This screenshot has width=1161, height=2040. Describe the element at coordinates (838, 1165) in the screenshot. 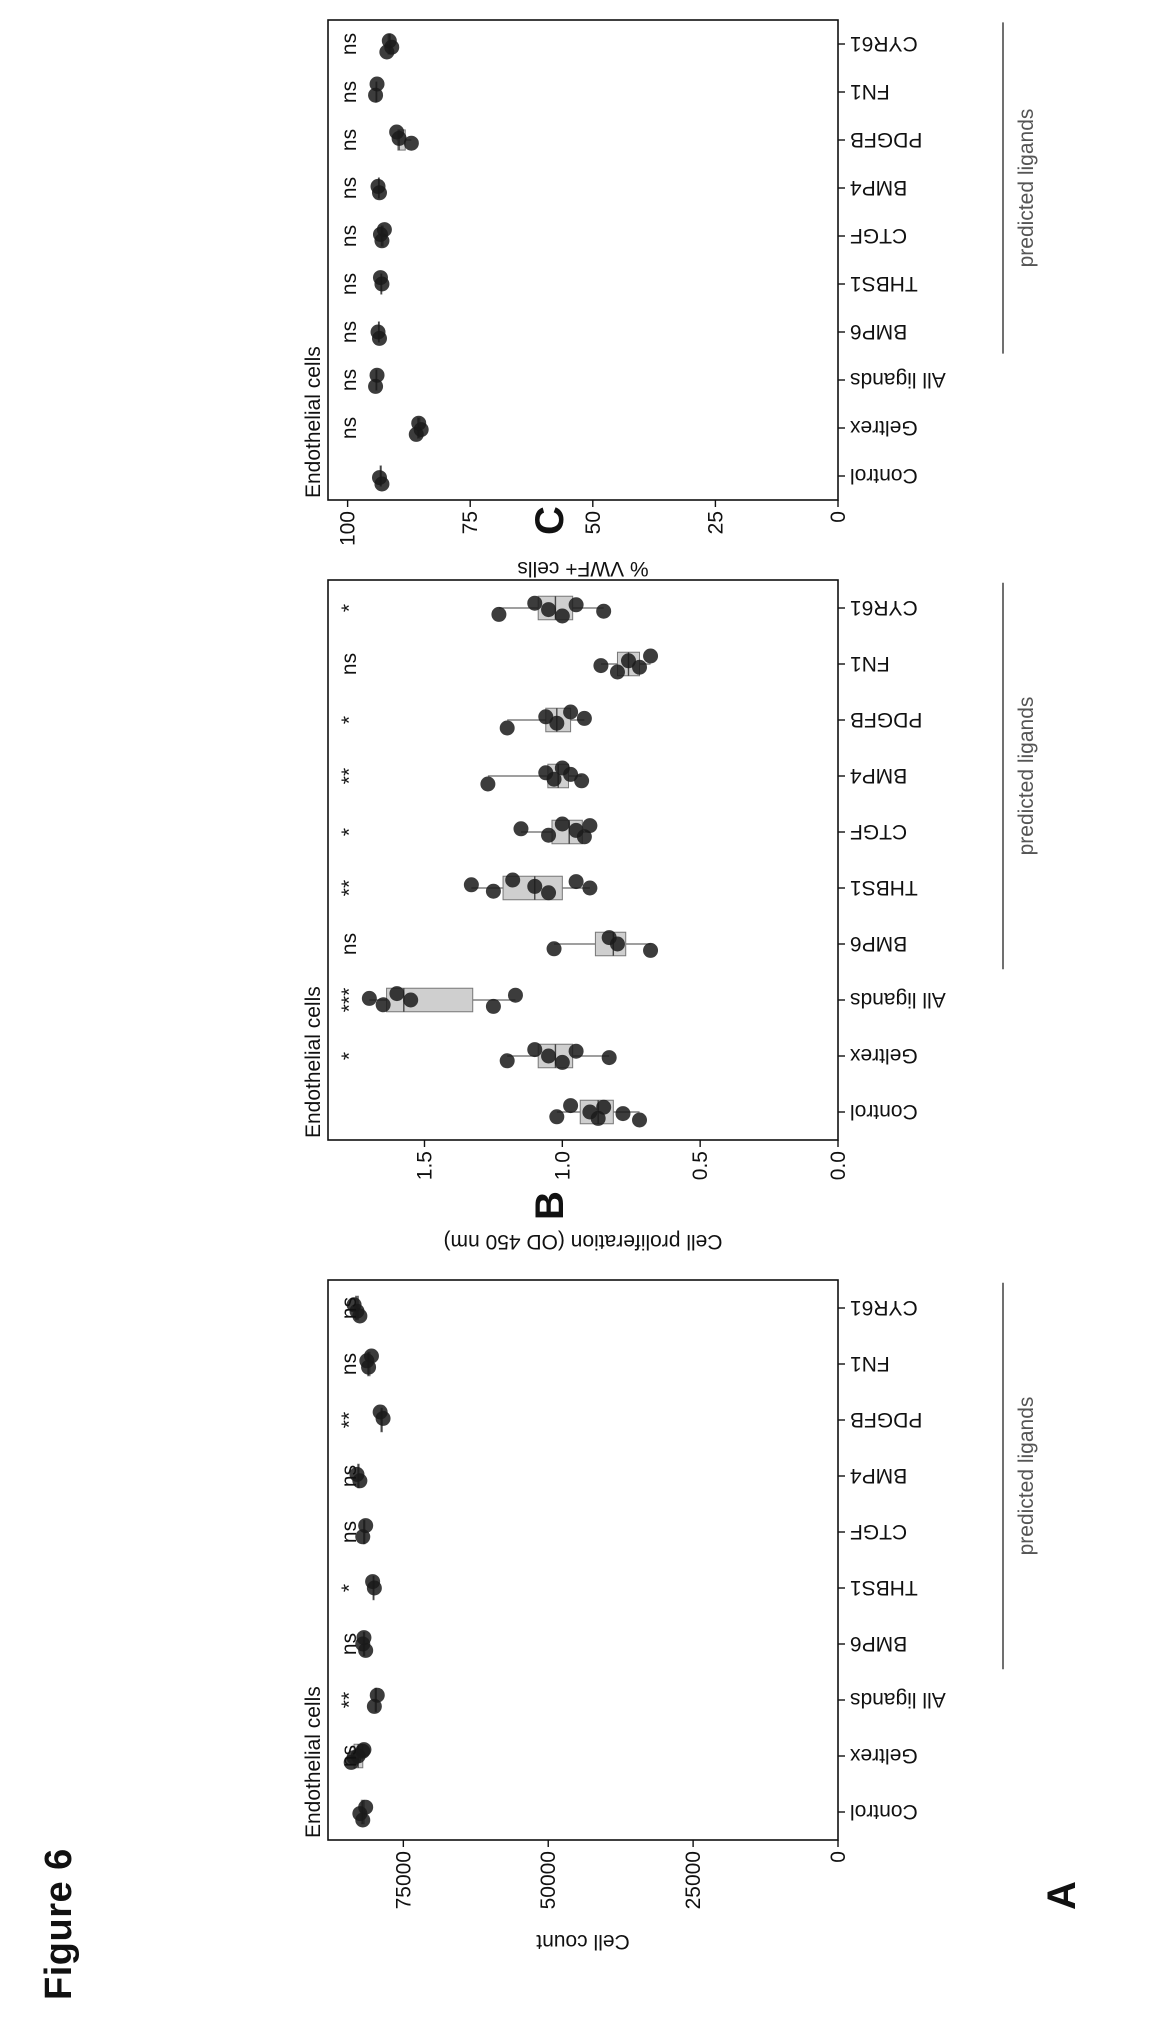

I see `y-tick-label: 0.0` at that location.